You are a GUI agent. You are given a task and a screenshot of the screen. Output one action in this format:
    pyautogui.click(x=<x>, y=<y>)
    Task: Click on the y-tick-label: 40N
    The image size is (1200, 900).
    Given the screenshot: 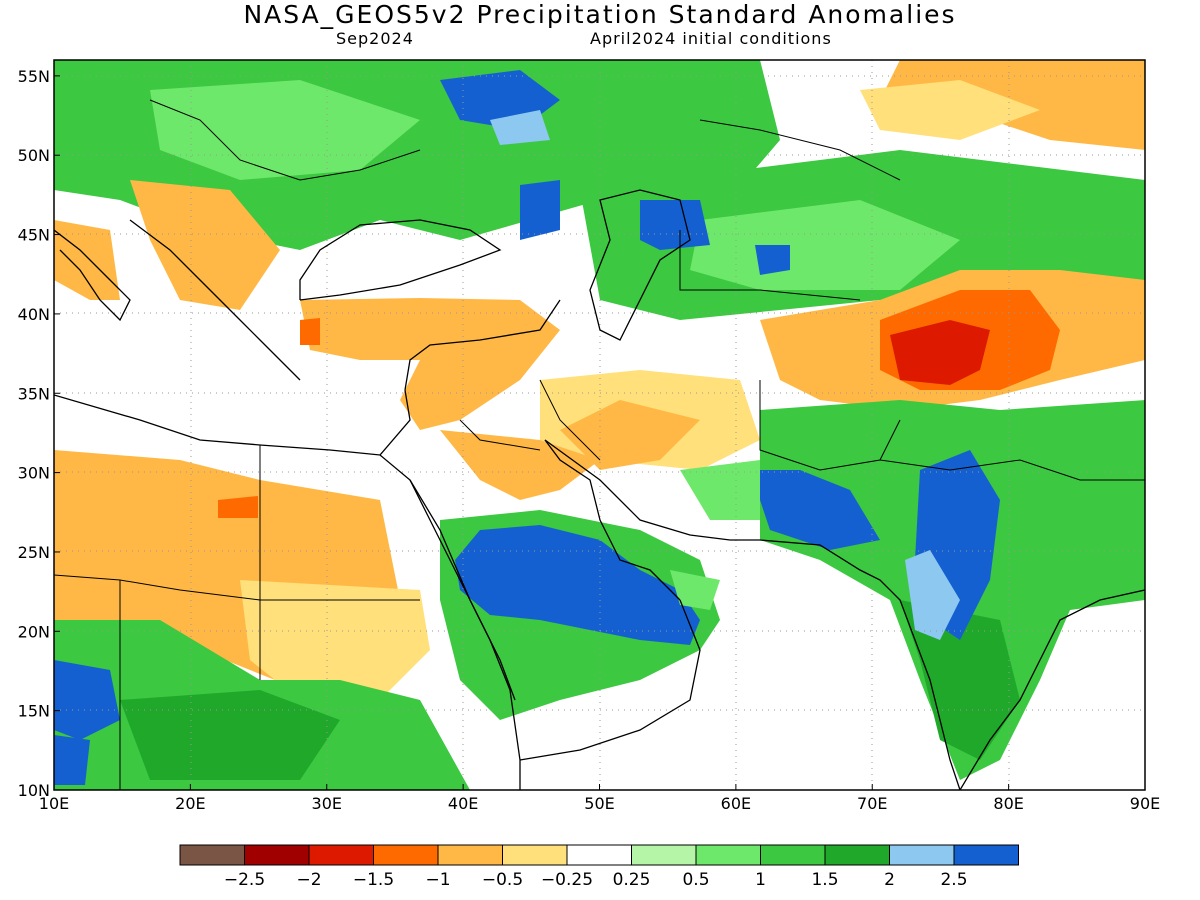 What is the action you would take?
    pyautogui.click(x=34, y=314)
    